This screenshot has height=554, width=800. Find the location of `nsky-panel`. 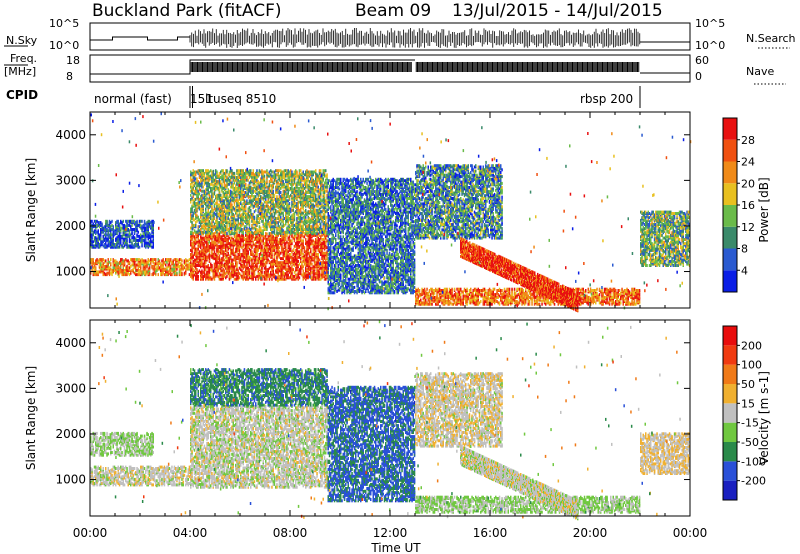

nsky-panel is located at coordinates (390, 36).